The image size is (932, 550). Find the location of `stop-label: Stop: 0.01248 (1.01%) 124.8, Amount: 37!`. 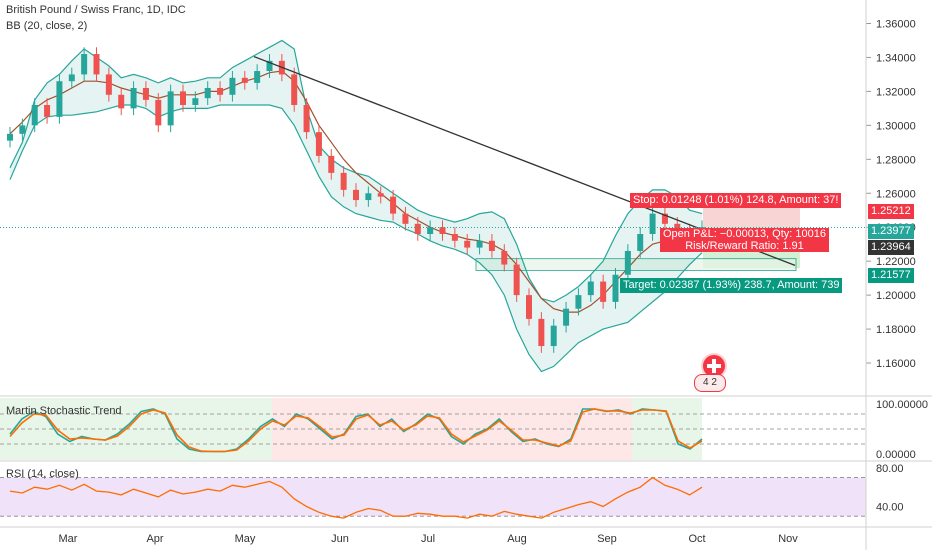

stop-label: Stop: 0.01248 (1.01%) 124.8, Amount: 37! is located at coordinates (736, 200).